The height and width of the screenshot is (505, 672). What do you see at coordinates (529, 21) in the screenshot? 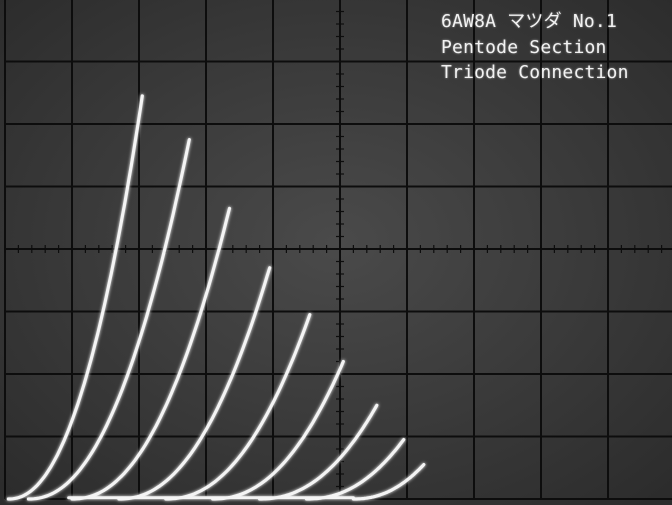
I see `caption-tube-type: 6AW8A マツダ No.1` at bounding box center [529, 21].